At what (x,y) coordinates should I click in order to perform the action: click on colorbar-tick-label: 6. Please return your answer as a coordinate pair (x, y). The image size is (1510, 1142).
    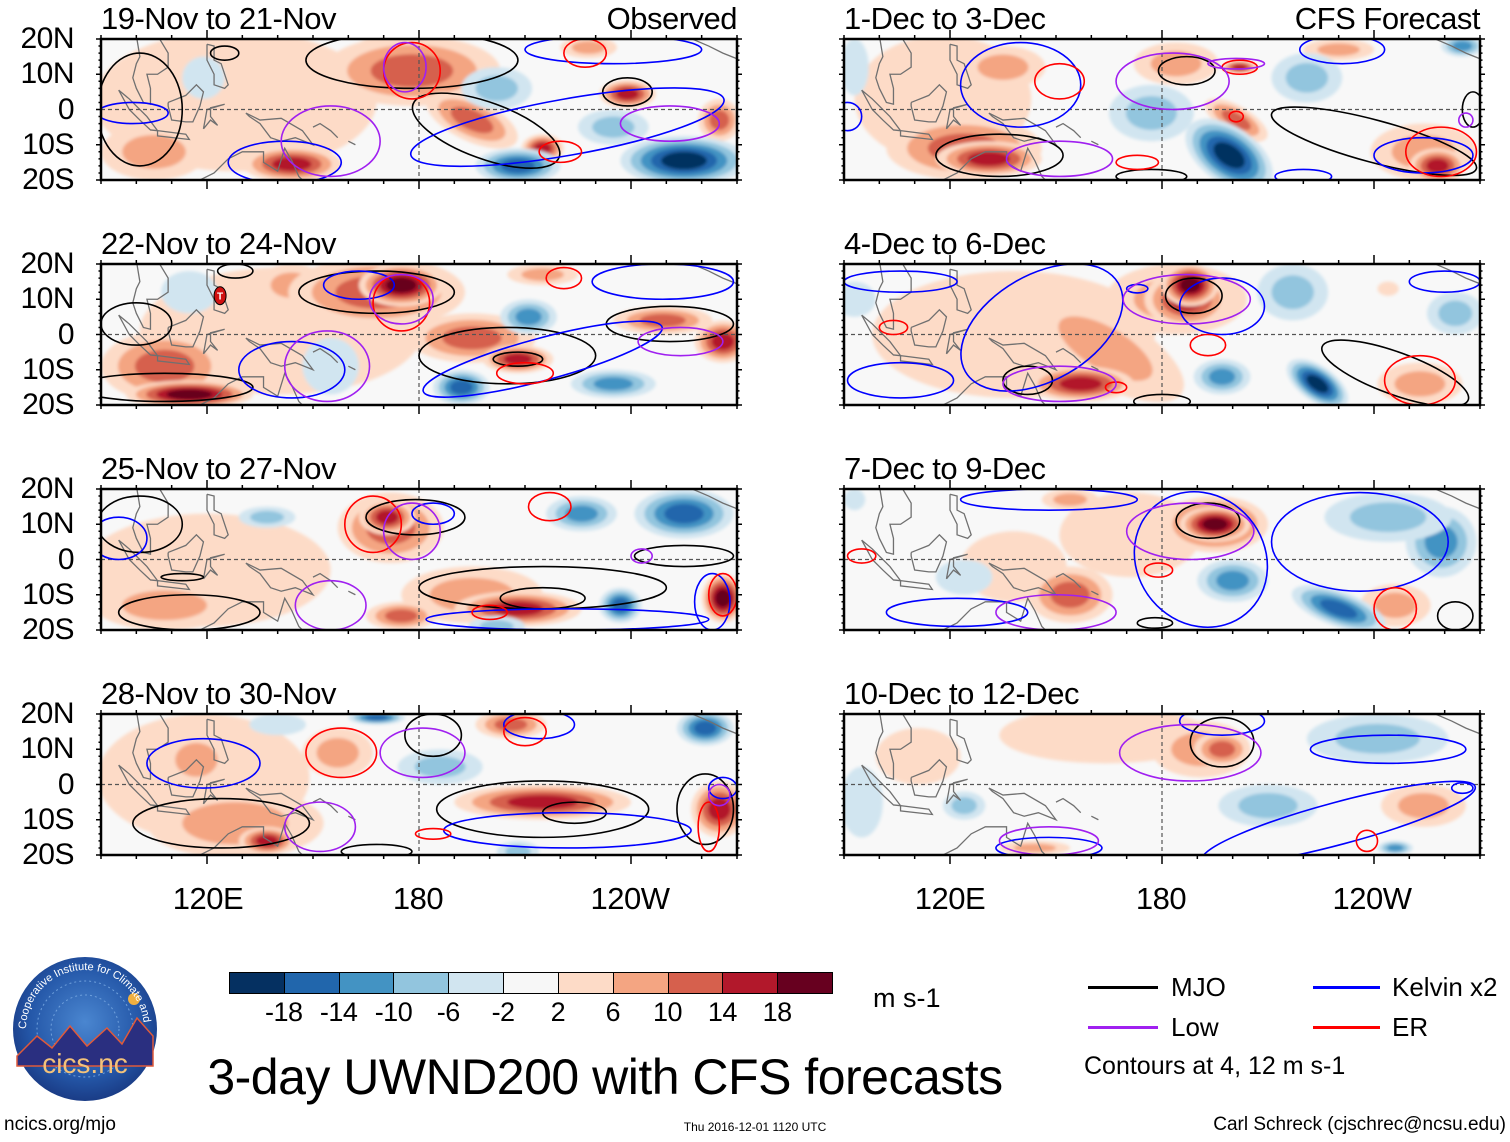
    Looking at the image, I should click on (612, 1012).